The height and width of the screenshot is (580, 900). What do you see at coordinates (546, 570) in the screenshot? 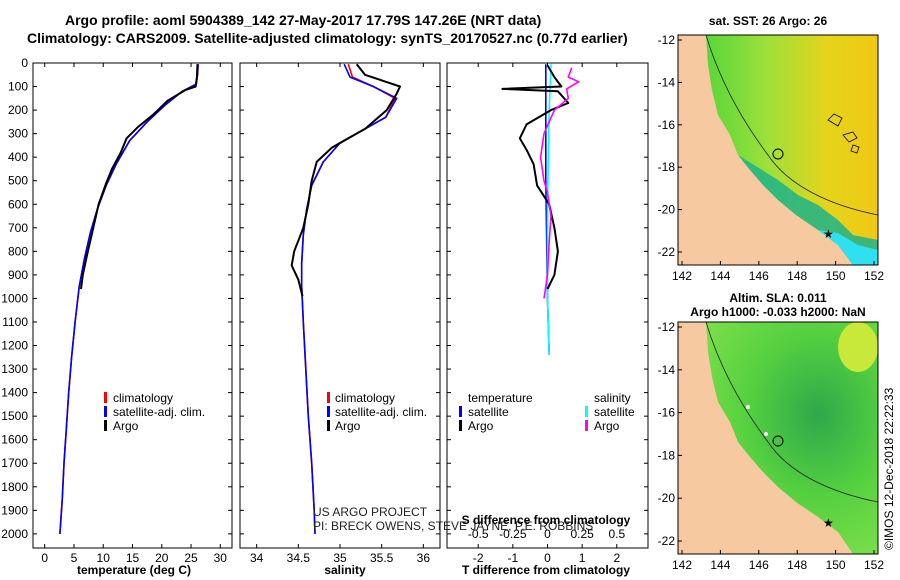
I see `difference-xlabel: T difference from climatology` at bounding box center [546, 570].